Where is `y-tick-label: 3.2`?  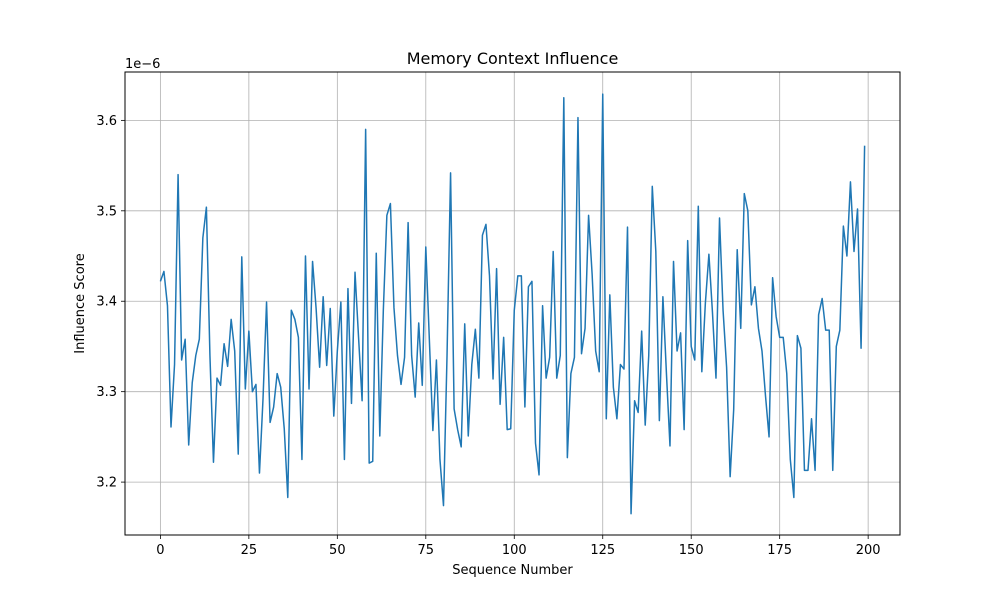
y-tick-label: 3.2 is located at coordinates (106, 483).